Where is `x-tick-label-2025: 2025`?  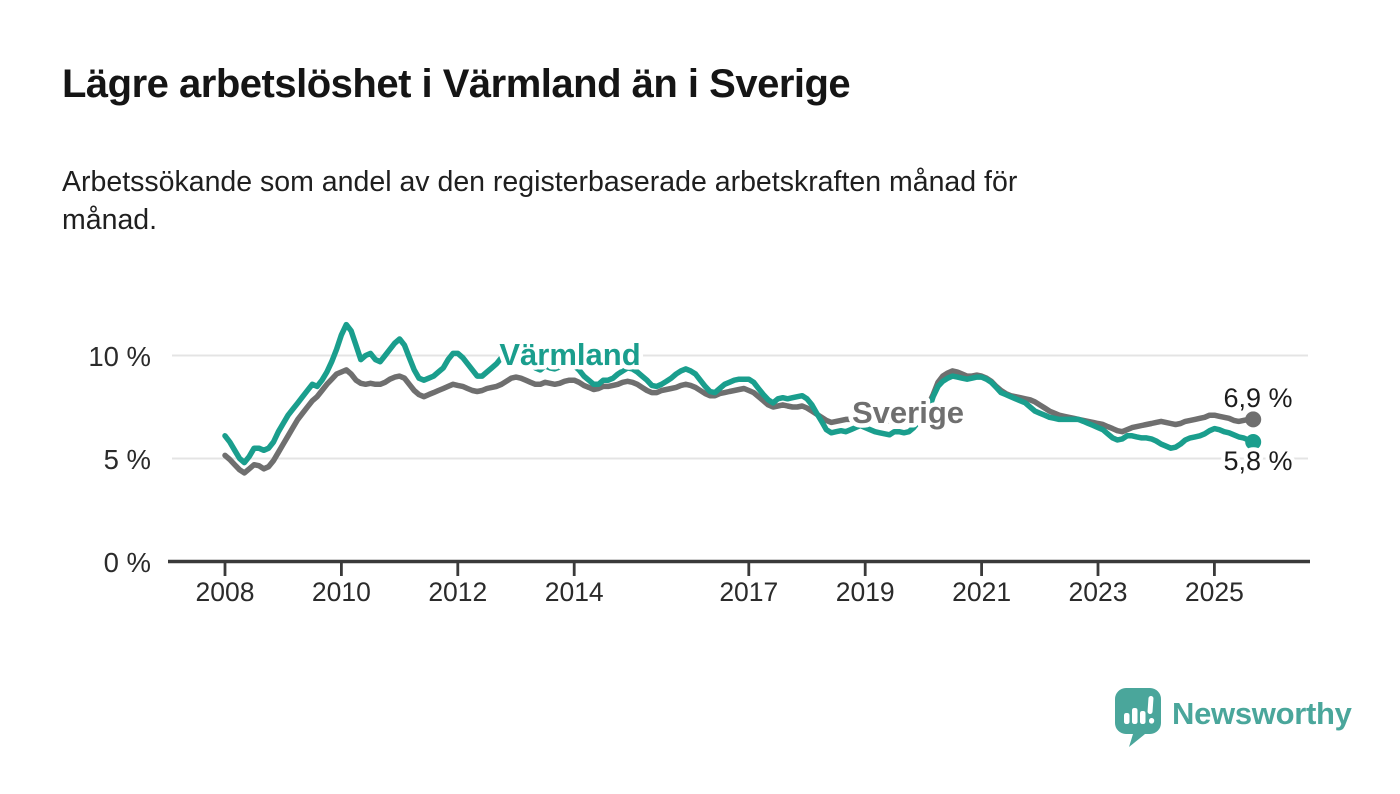 x-tick-label-2025: 2025 is located at coordinates (1214, 592).